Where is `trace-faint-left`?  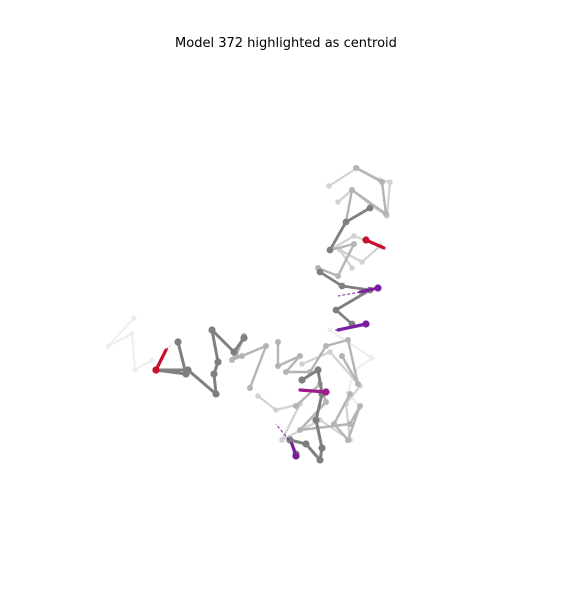
trace-faint-left is located at coordinates (130, 344).